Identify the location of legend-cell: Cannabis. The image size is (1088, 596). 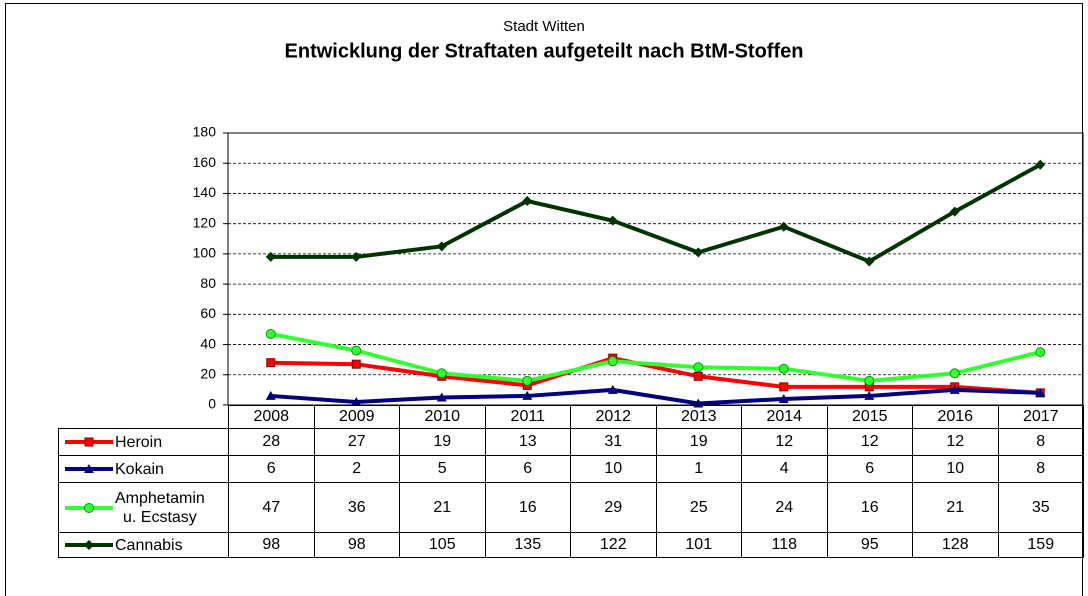
(143, 545).